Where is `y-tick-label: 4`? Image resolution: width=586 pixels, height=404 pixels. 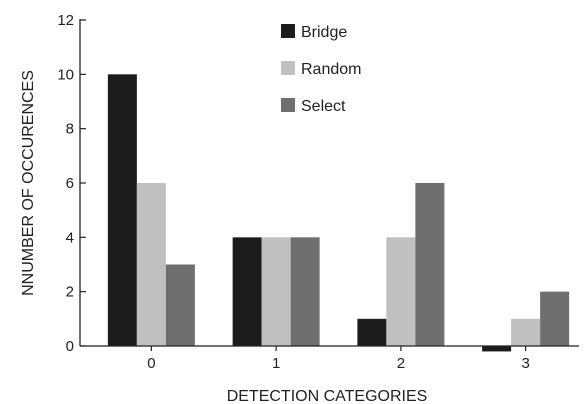
y-tick-label: 4 is located at coordinates (70, 237).